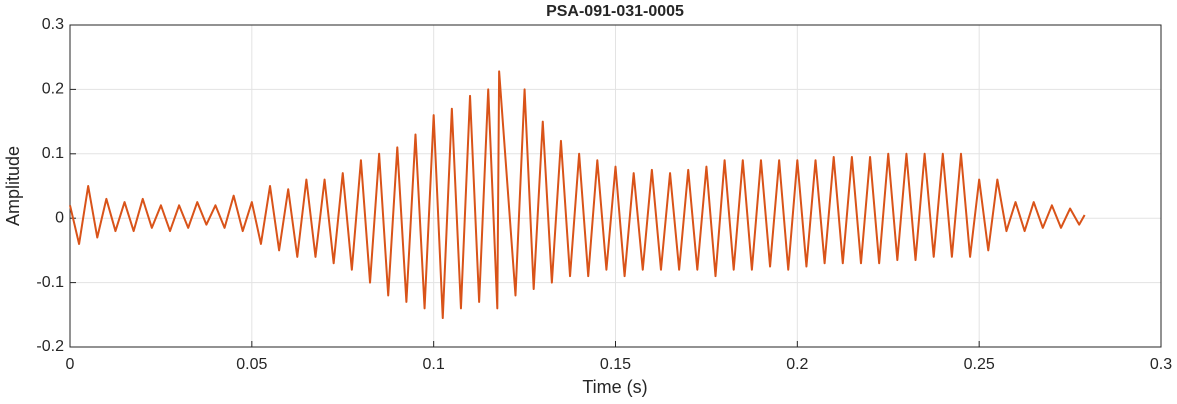 This screenshot has height=404, width=1177. What do you see at coordinates (614, 387) in the screenshot?
I see `x-axis-label: Time (s)` at bounding box center [614, 387].